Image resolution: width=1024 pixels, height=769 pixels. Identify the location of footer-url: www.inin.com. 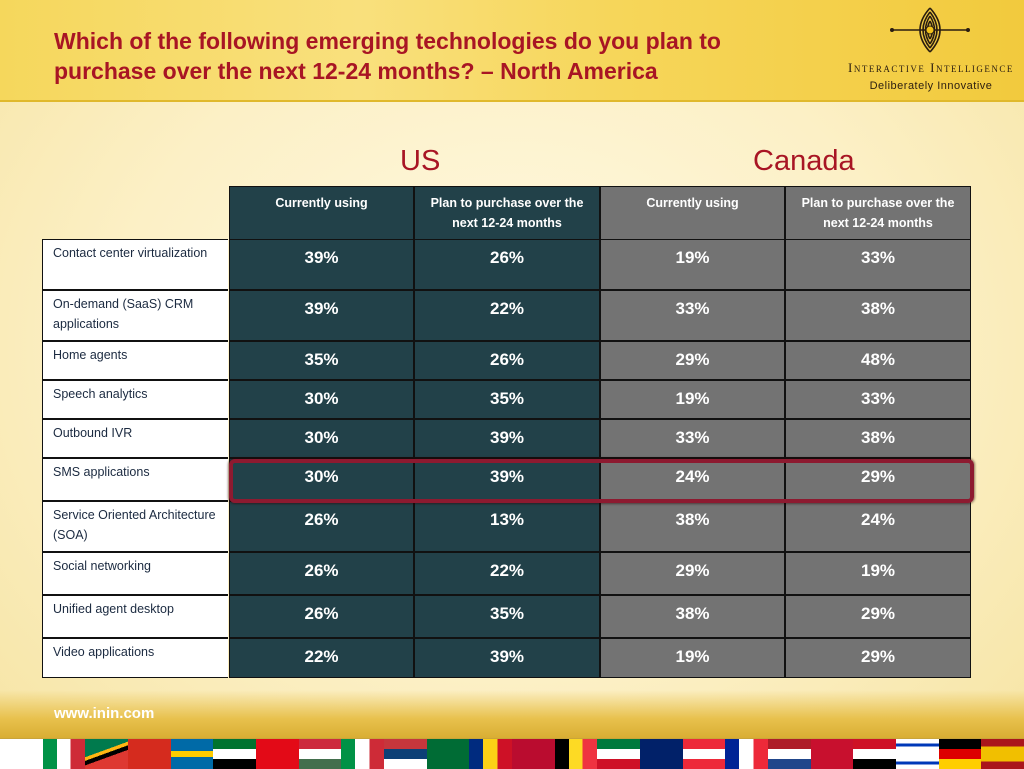
(104, 713).